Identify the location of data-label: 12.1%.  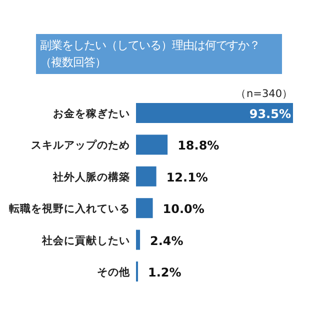
(187, 177).